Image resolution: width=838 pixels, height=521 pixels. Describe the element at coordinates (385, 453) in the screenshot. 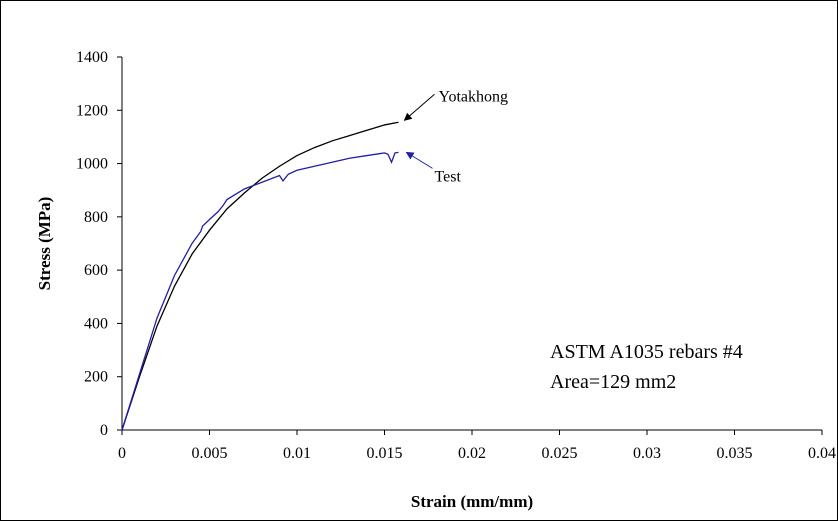

I see `x-tick-label: 0.015` at that location.